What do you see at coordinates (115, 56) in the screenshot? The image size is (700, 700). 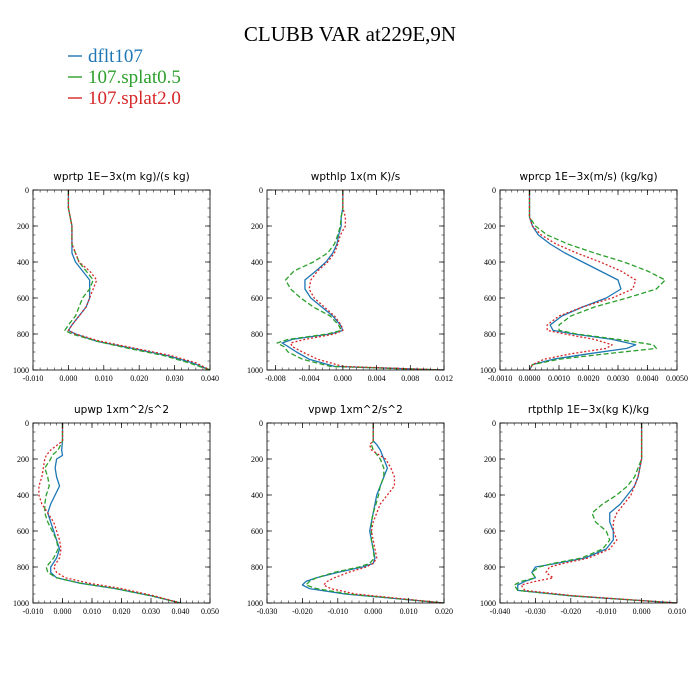 I see `legend-label: dflt107` at bounding box center [115, 56].